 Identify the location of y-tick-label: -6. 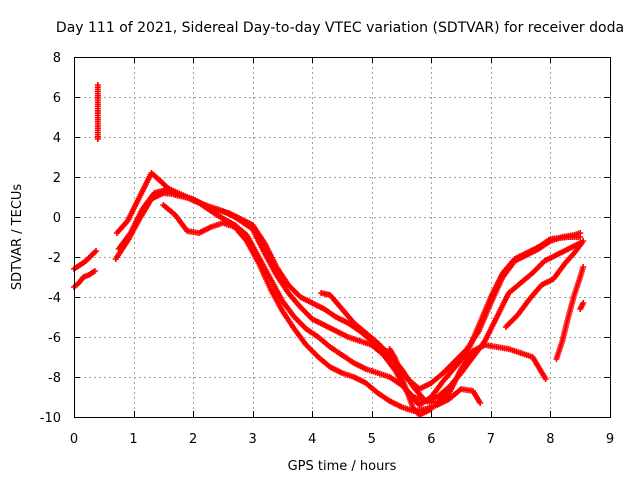
(54, 338).